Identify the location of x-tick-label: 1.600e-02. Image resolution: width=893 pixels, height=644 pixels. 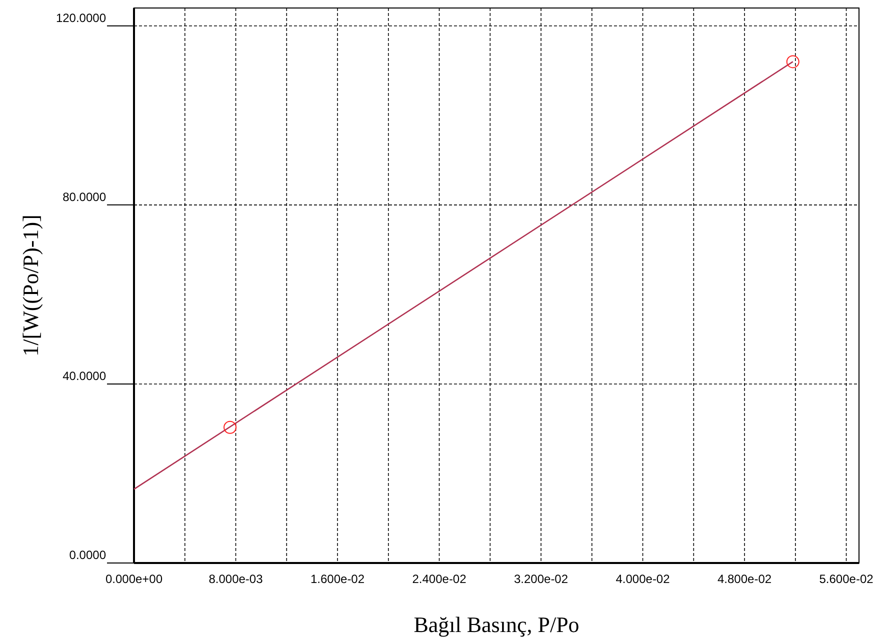
(337, 579).